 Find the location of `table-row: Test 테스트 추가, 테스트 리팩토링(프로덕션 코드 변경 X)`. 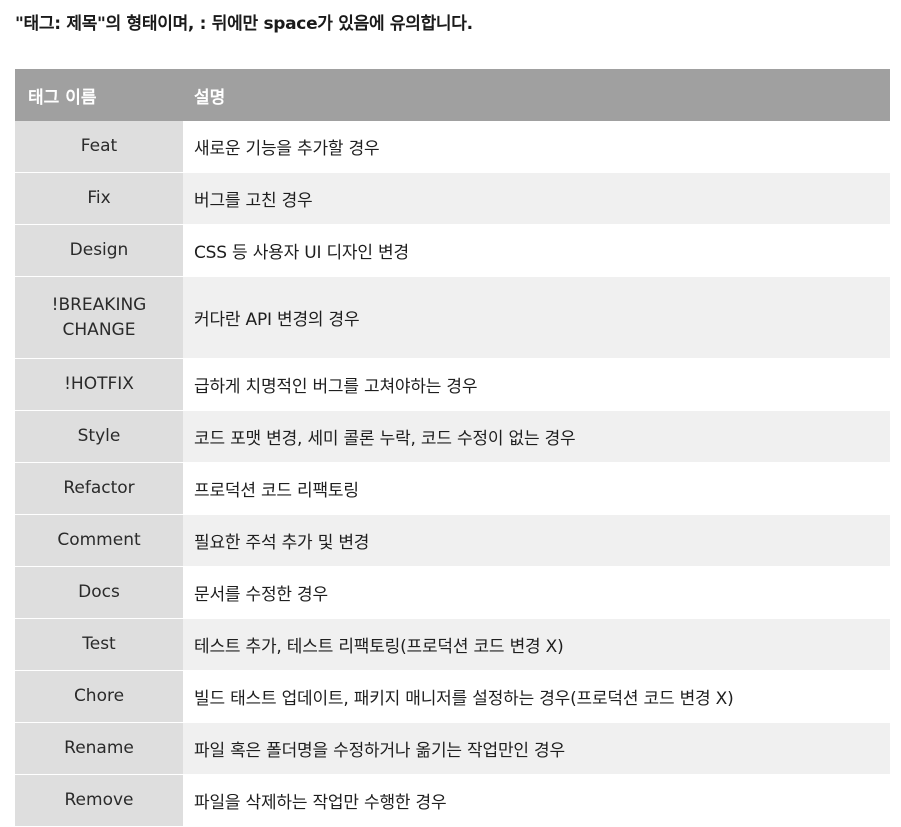

table-row: Test 테스트 추가, 테스트 리팩토링(프로덕션 코드 변경 X) is located at coordinates (452, 644).